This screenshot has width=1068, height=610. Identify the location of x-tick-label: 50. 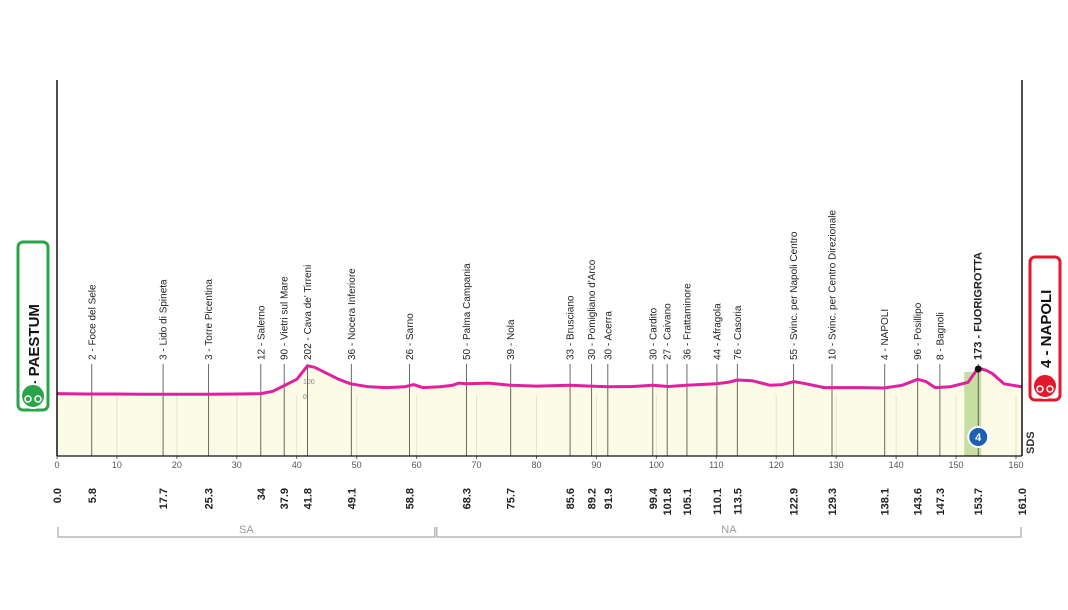
(357, 465).